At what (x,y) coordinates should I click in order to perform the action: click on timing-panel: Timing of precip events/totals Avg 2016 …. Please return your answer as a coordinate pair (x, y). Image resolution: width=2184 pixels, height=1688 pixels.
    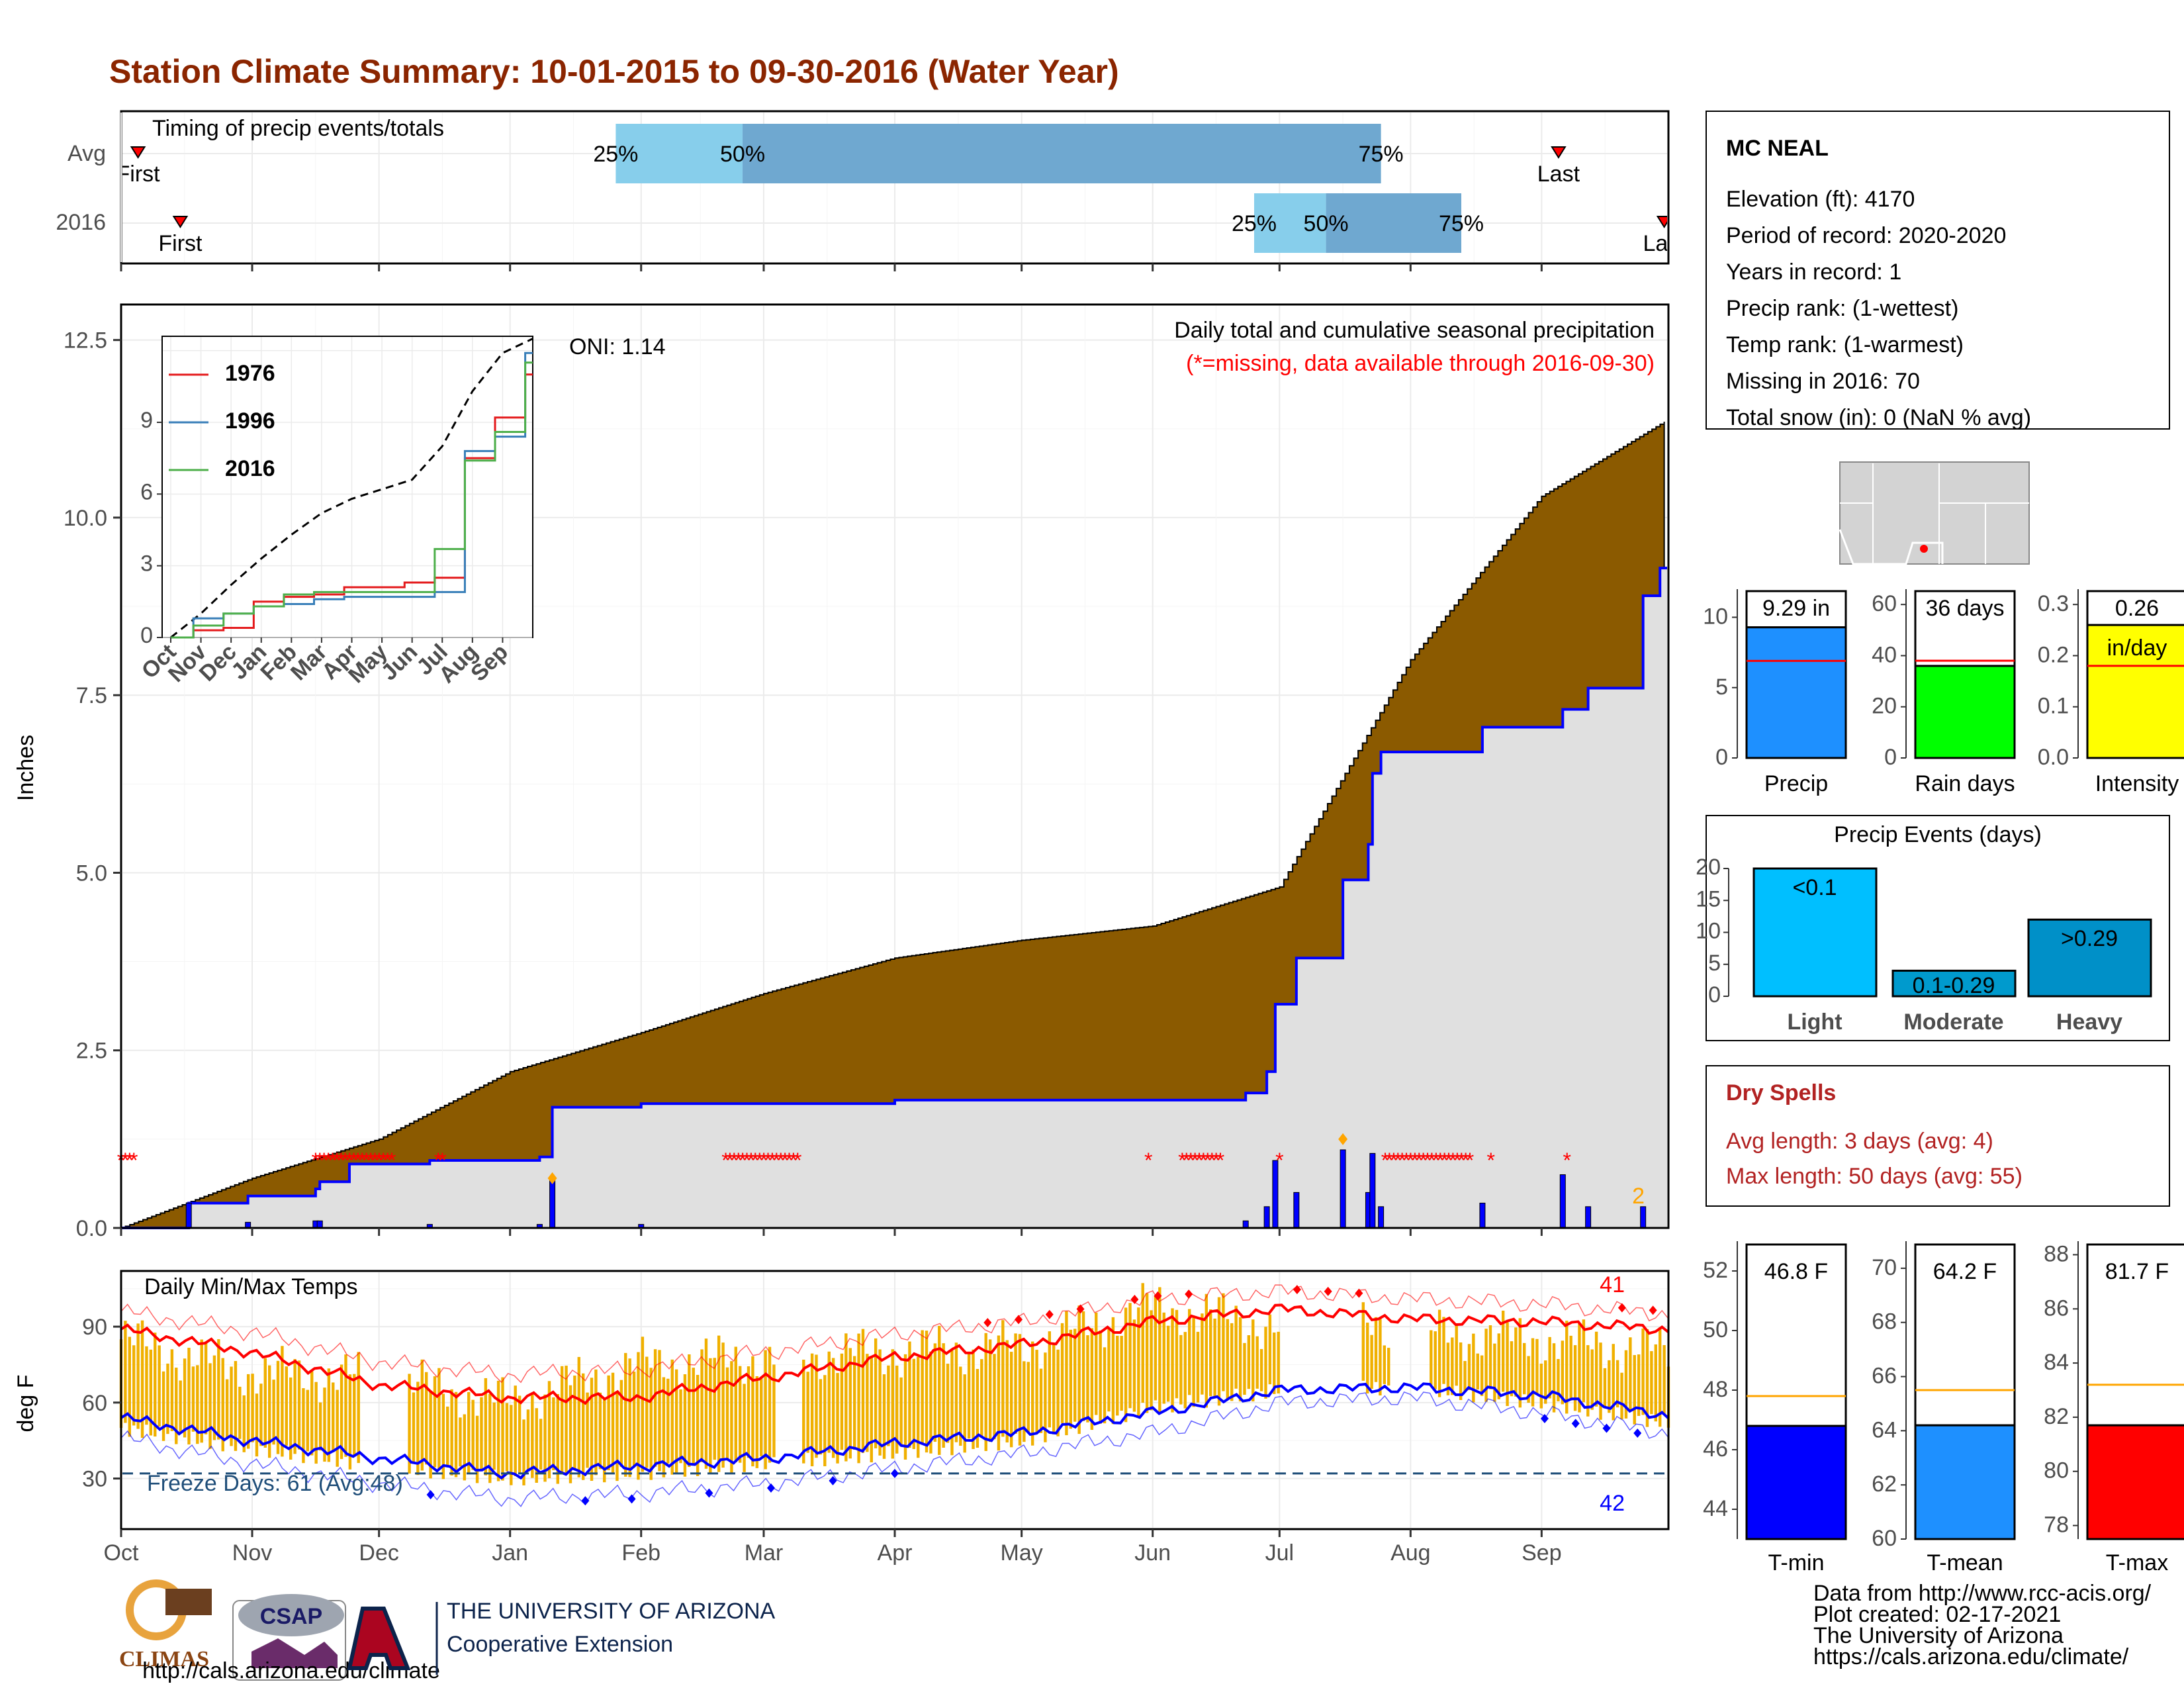
    Looking at the image, I should click on (871, 187).